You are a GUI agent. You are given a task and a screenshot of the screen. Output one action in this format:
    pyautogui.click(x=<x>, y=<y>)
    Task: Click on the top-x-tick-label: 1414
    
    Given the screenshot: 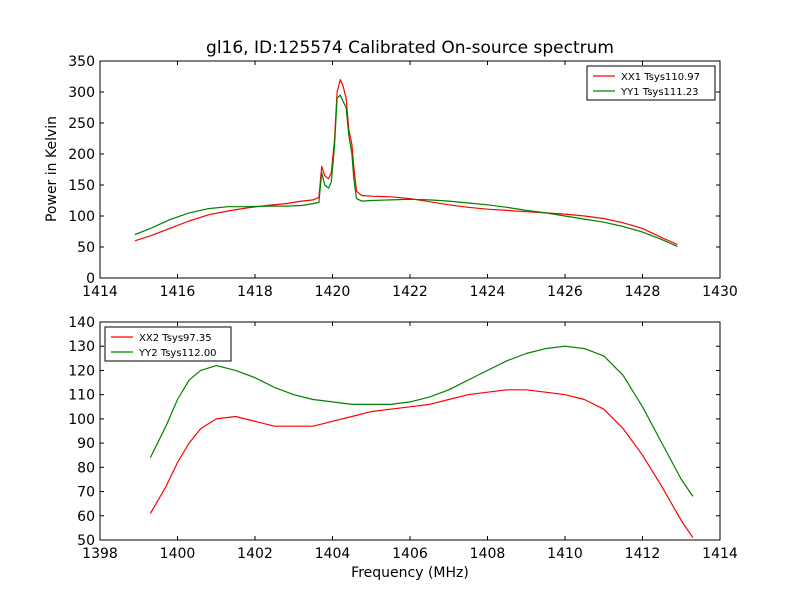 What is the action you would take?
    pyautogui.click(x=100, y=292)
    